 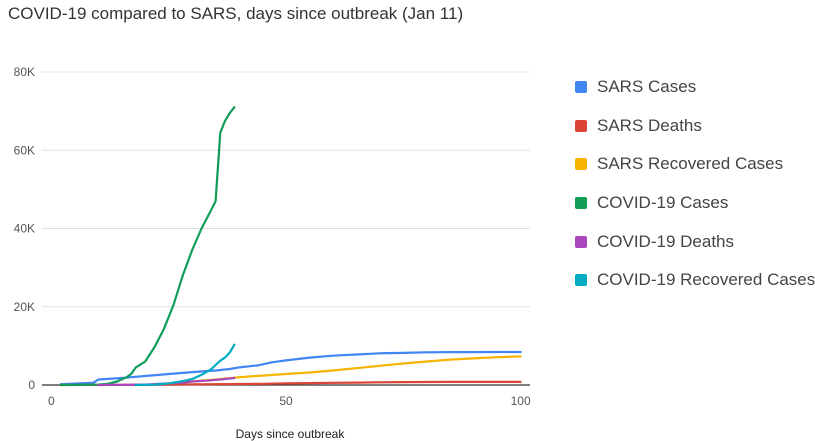 What do you see at coordinates (24, 72) in the screenshot?
I see `y-tick-label: 80K` at bounding box center [24, 72].